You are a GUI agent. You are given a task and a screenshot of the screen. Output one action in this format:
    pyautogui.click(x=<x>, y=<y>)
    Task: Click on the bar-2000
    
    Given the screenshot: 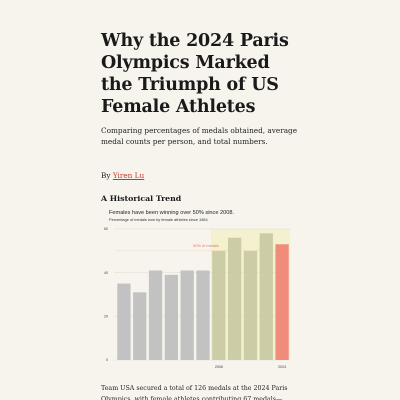 What is the action you would take?
    pyautogui.click(x=187, y=315)
    